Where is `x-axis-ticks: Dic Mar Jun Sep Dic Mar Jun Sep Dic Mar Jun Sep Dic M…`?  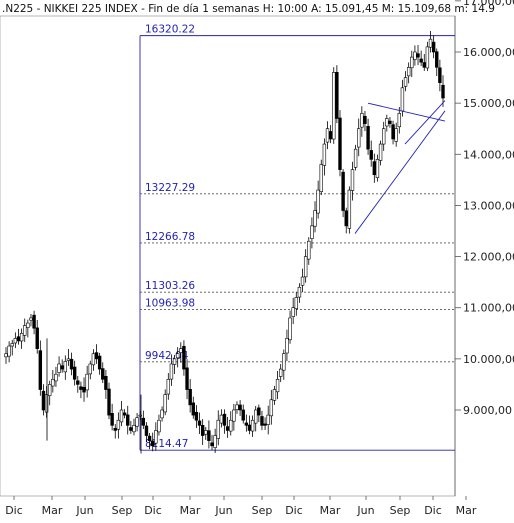
x-axis-ticks: Dic Mar Jun Sep Dic Mar Jun Sep Dic Mar Jun Sep Dic M… is located at coordinates (241, 506).